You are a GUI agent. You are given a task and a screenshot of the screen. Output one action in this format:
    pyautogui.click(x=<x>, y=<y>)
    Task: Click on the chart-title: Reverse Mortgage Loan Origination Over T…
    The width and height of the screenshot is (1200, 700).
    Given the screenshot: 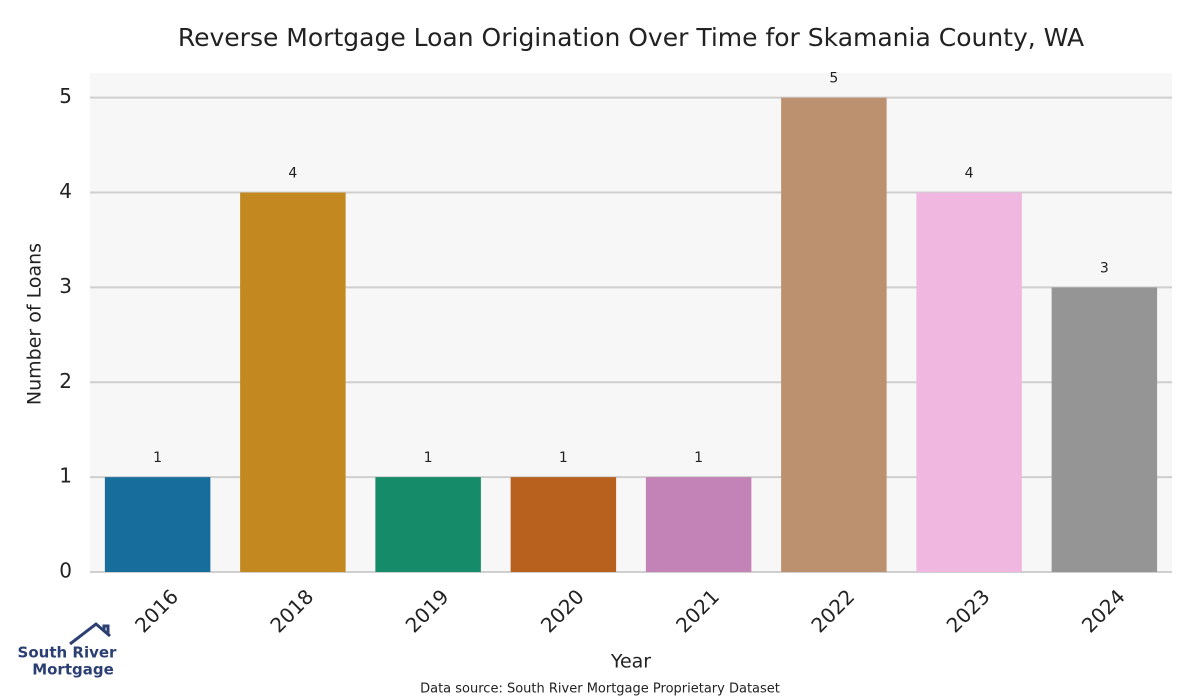 What is the action you would take?
    pyautogui.click(x=631, y=37)
    